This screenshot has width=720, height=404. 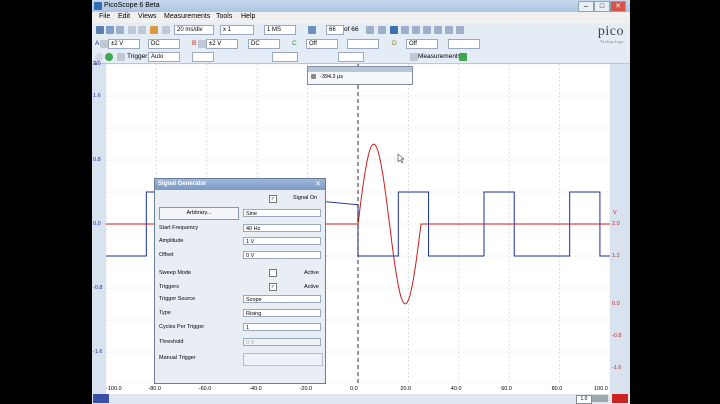 I want to click on hand-tool-icon, so click(x=405, y=30).